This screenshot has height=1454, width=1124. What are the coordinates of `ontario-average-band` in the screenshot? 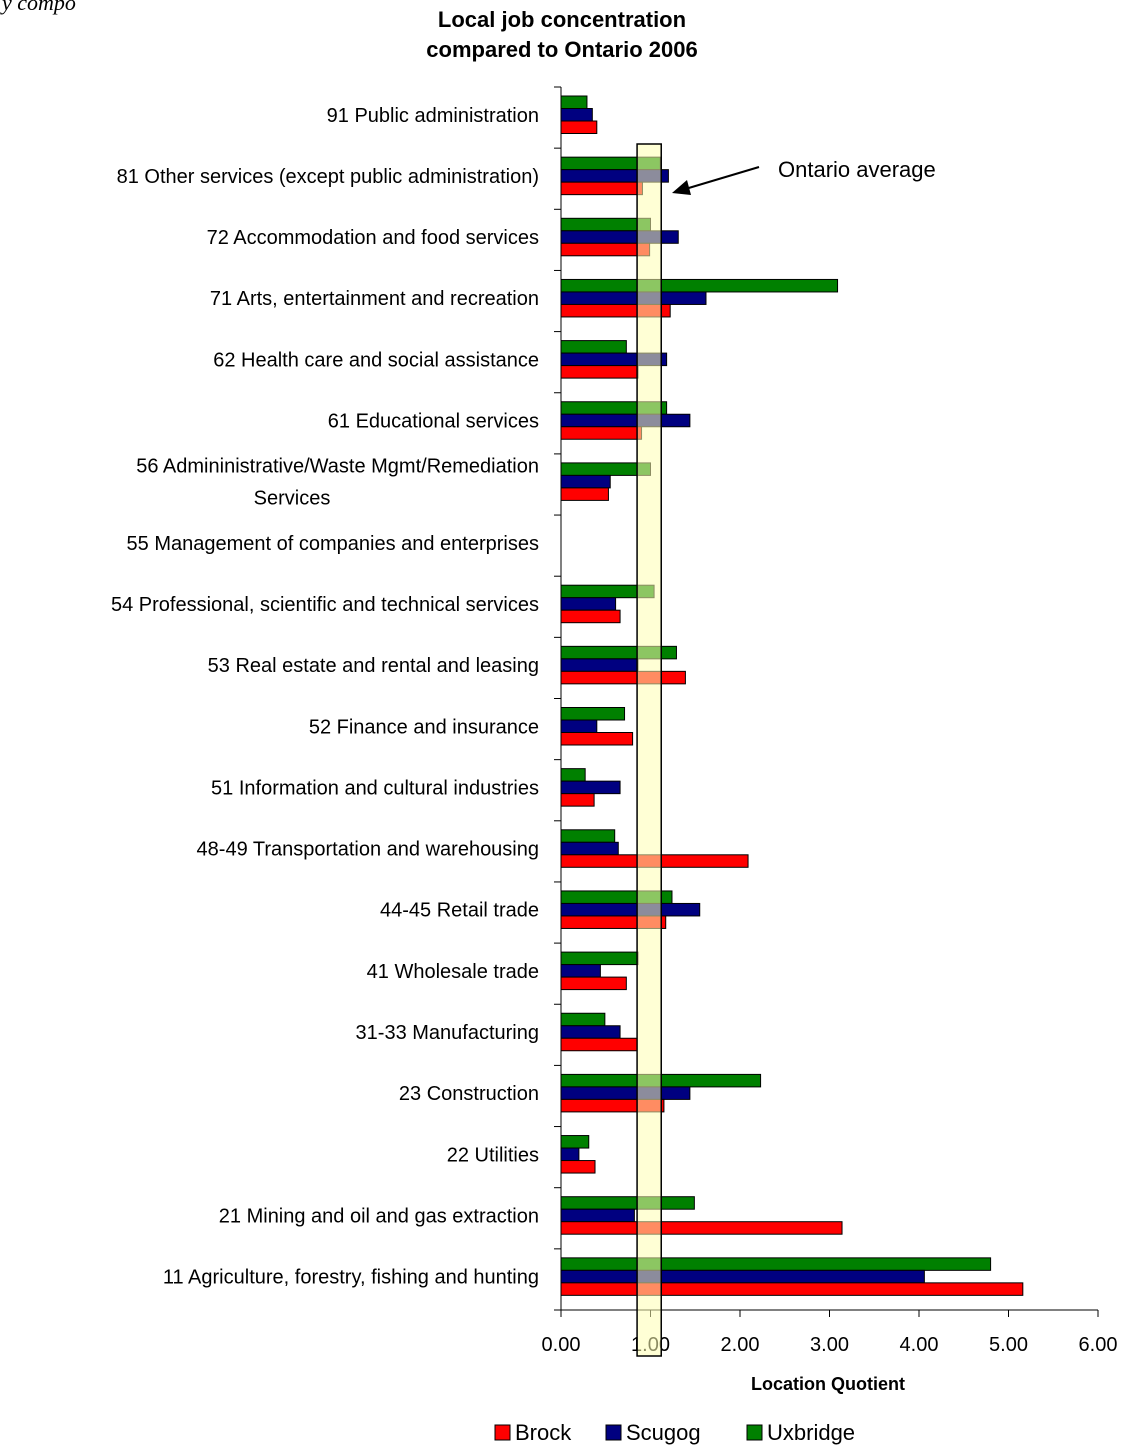 It's located at (649, 750).